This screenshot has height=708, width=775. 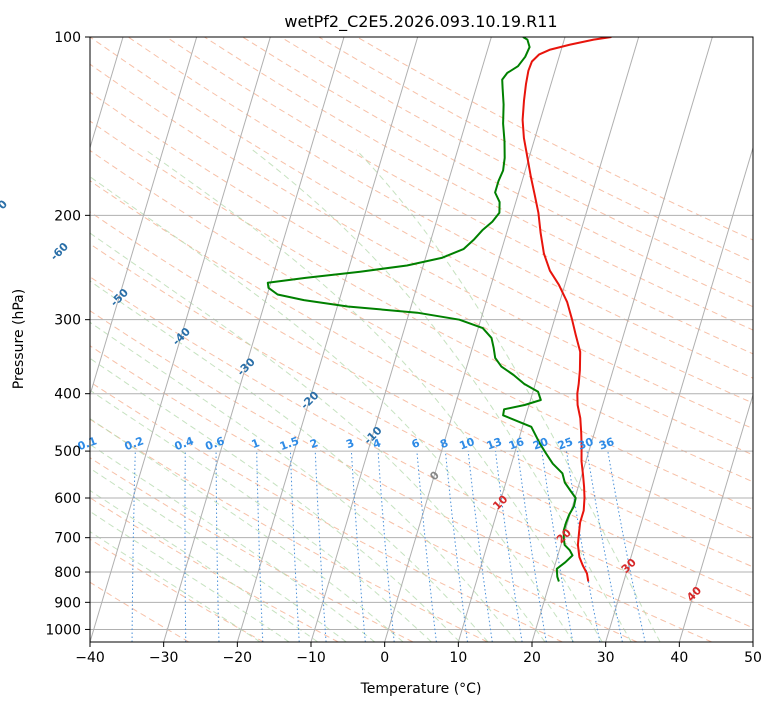 I want to click on y-tick-label: 300, so click(x=67, y=321).